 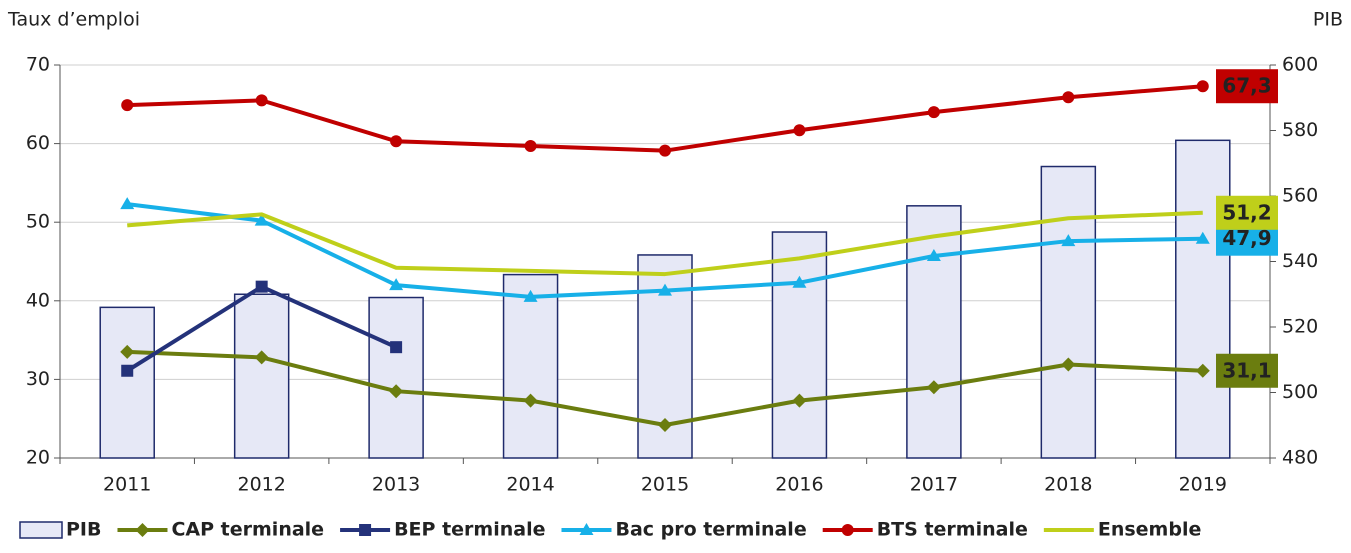 What do you see at coordinates (1150, 530) in the screenshot?
I see `legend-label: Ensemble` at bounding box center [1150, 530].